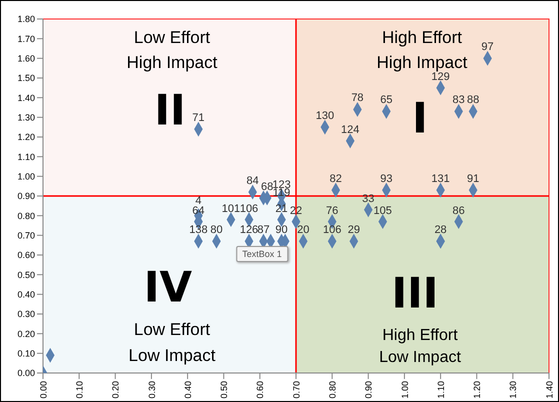  Describe the element at coordinates (26, 177) in the screenshot. I see `y-tick-label: 1.00` at that location.